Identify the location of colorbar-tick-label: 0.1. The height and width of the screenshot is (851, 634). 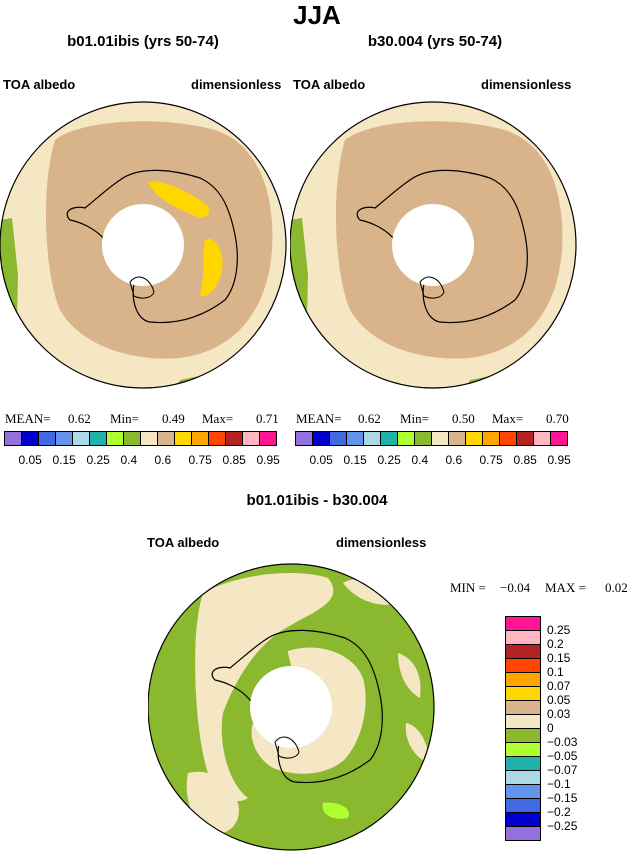
(555, 672).